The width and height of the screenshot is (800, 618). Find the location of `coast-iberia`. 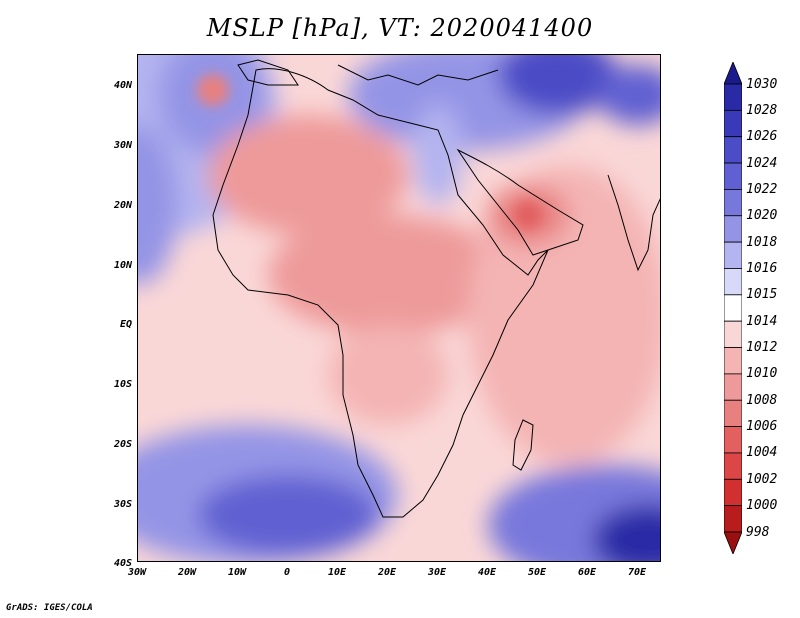

coast-iberia is located at coordinates (268, 72).